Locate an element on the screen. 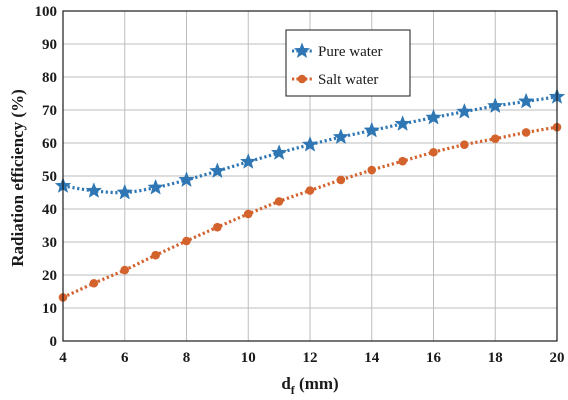  y-axis-ticks: 0 10 20 30 40 50 60 70 80 90 100 is located at coordinates (46, 177).